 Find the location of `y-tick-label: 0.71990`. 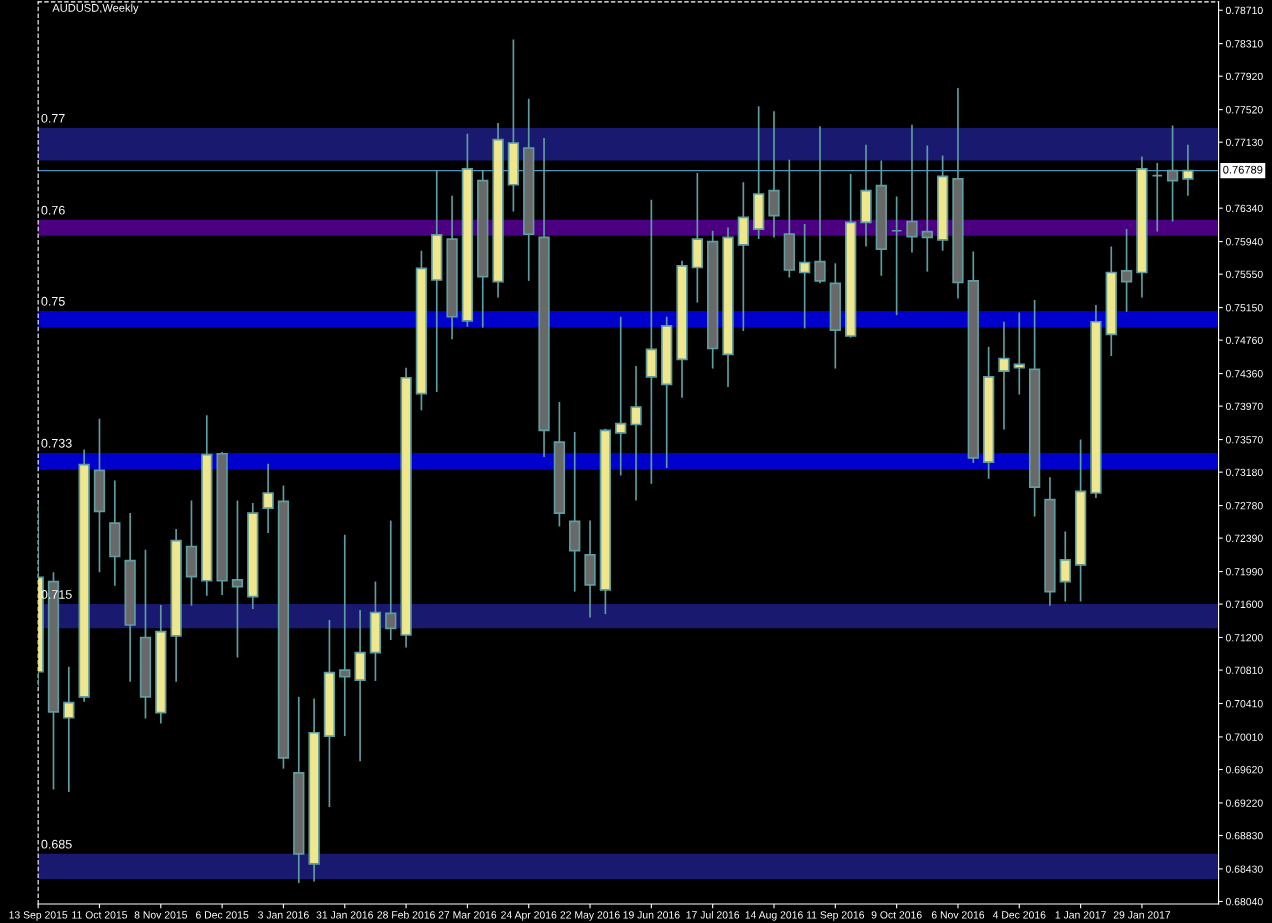

y-tick-label: 0.71990 is located at coordinates (1244, 572).